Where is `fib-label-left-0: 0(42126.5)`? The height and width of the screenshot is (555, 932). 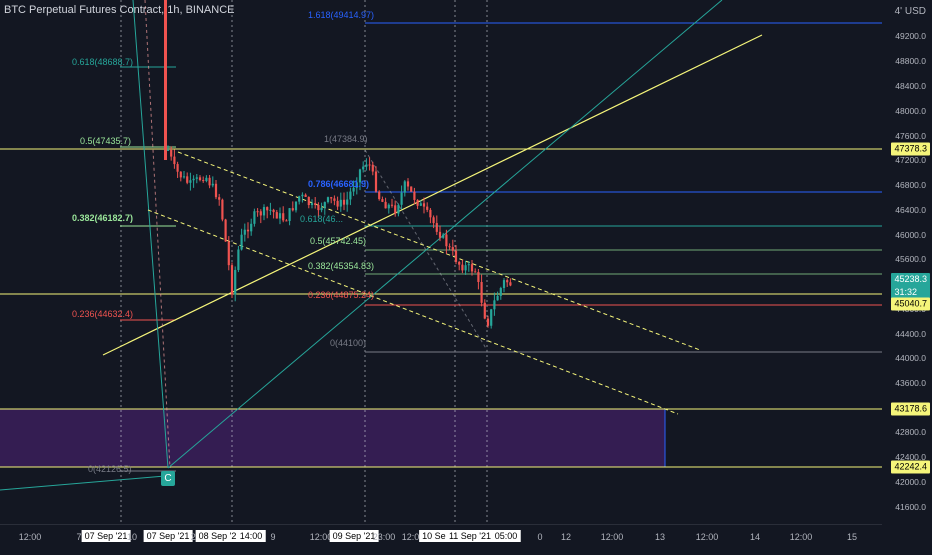 fib-label-left-0: 0(42126.5) is located at coordinates (110, 469).